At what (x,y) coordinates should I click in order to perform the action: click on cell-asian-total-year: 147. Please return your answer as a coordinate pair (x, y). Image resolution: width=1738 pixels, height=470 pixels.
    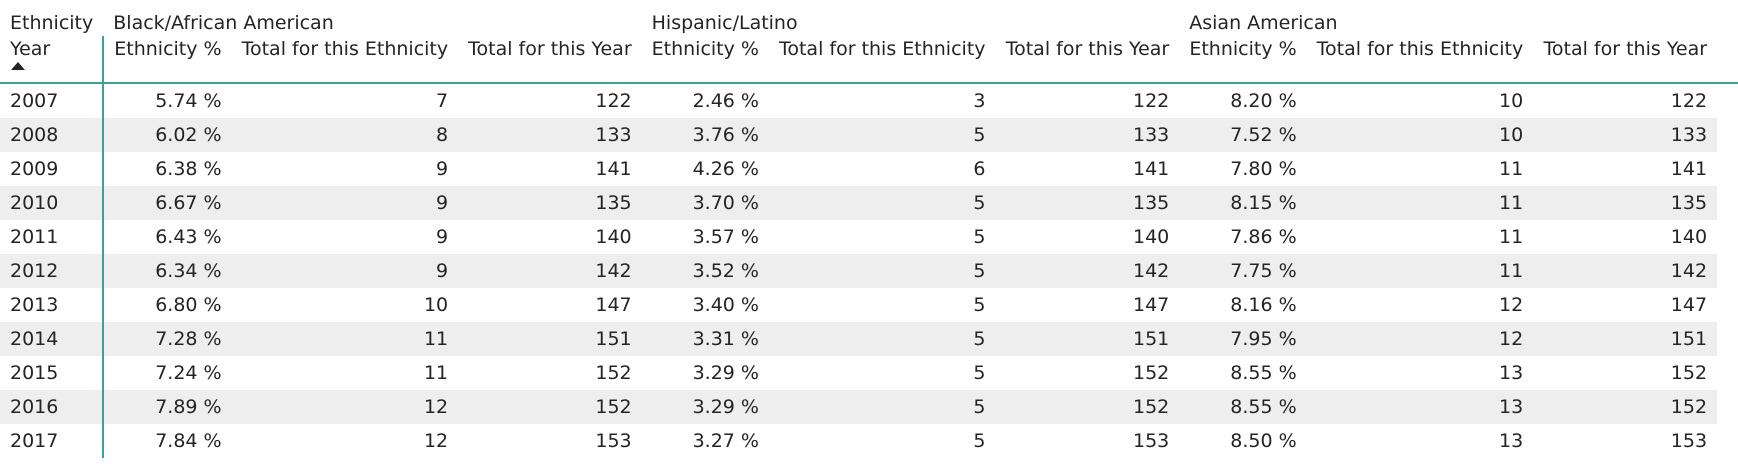
    Looking at the image, I should click on (1689, 305).